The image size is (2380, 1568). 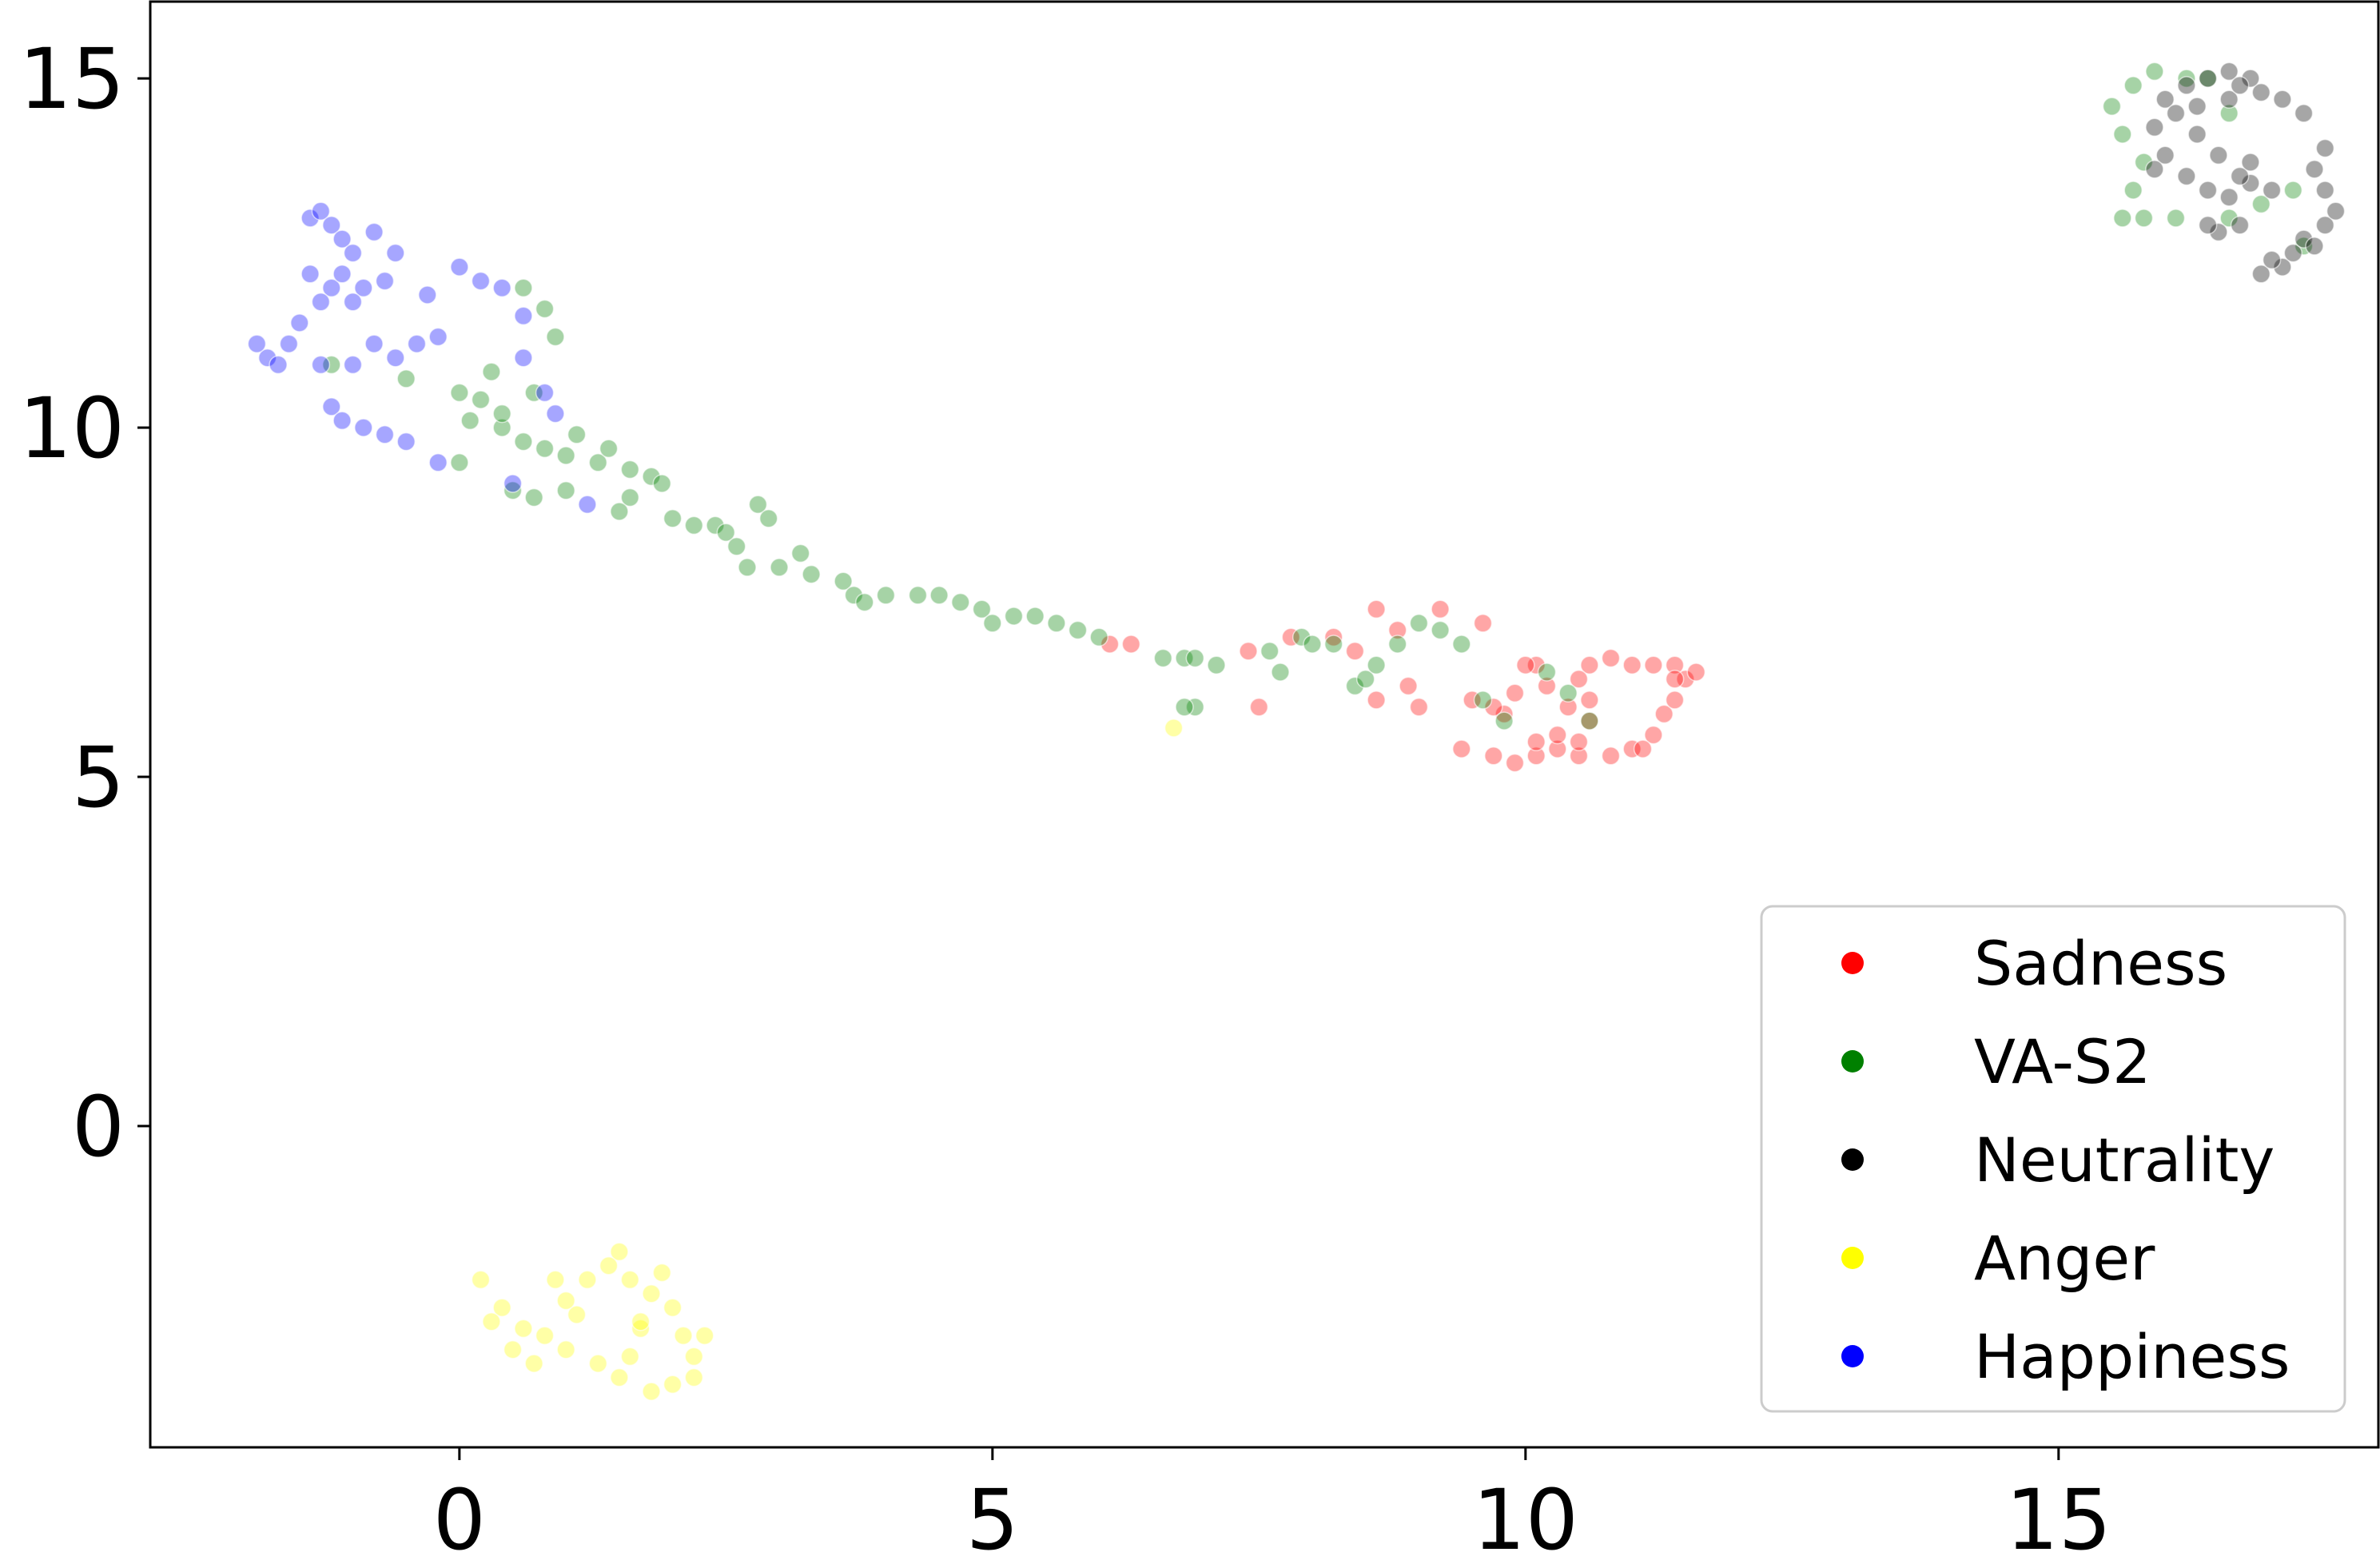 I want to click on x-tick-label-2: 10, so click(x=1525, y=1519).